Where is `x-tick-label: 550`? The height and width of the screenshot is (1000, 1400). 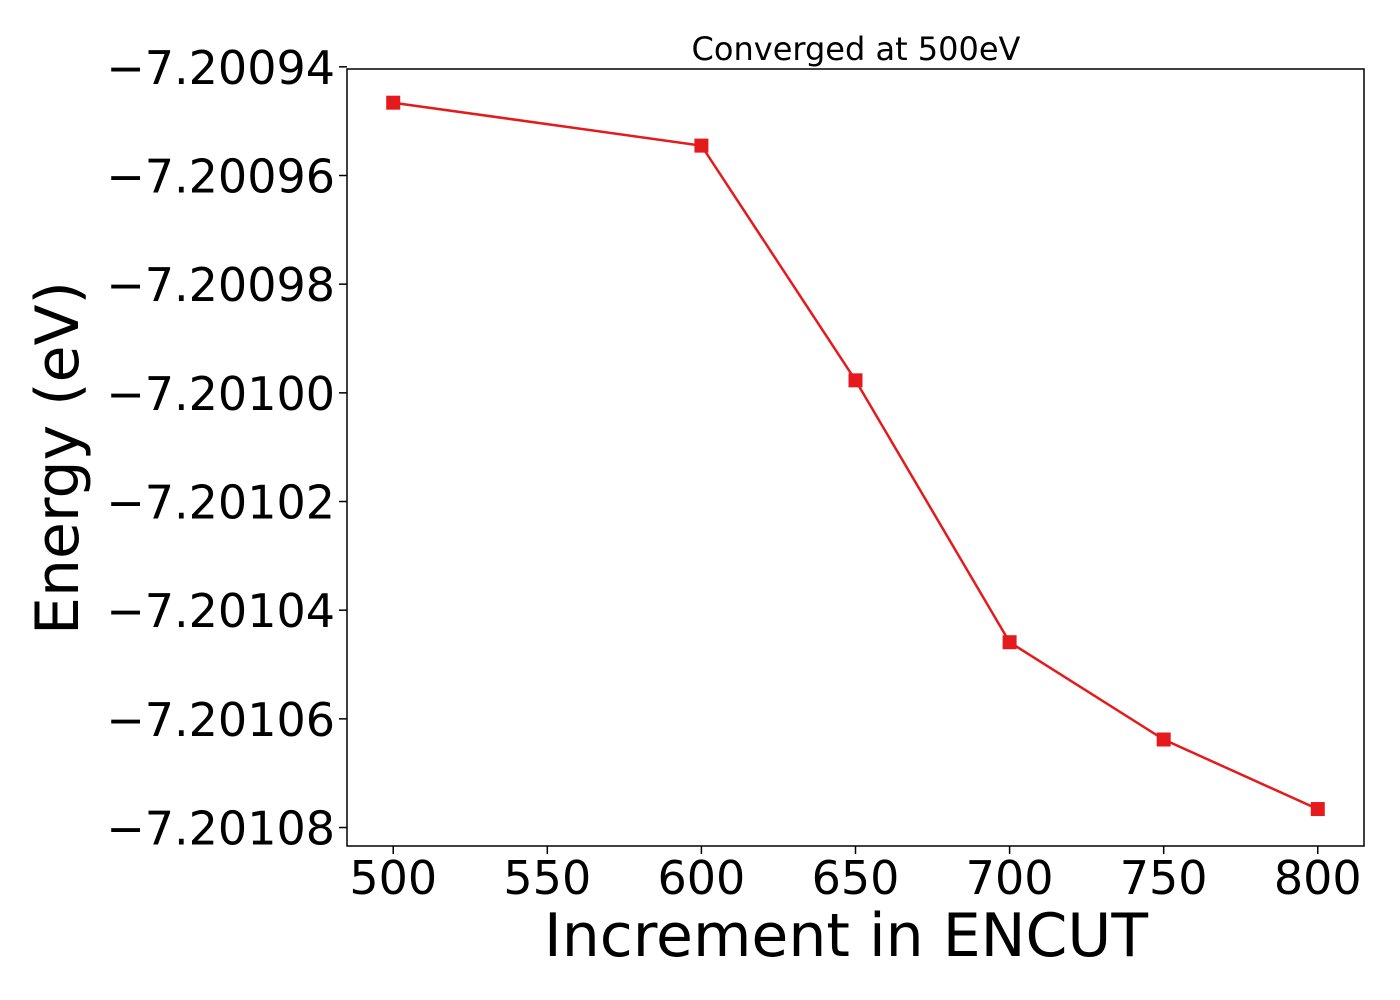
x-tick-label: 550 is located at coordinates (547, 878).